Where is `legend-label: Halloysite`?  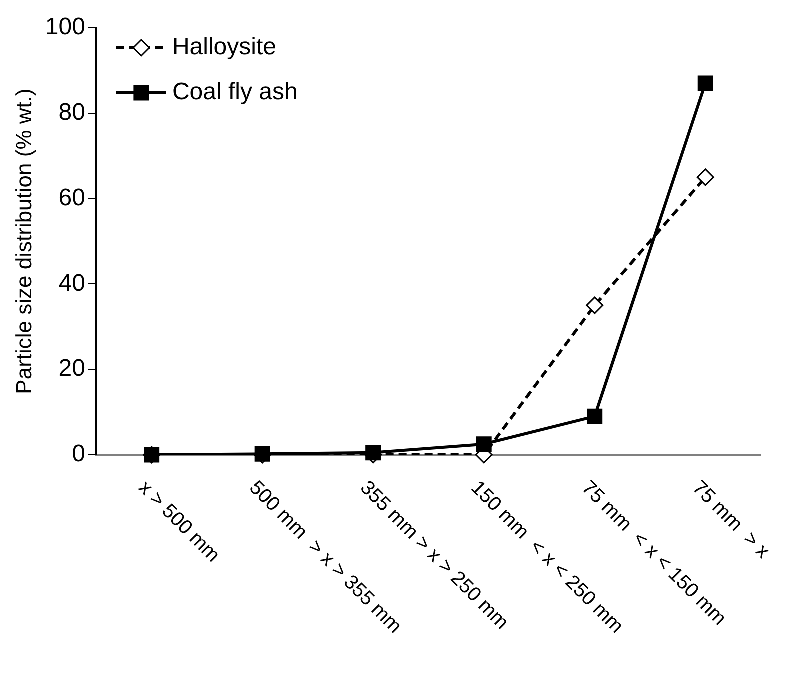 legend-label: Halloysite is located at coordinates (224, 47).